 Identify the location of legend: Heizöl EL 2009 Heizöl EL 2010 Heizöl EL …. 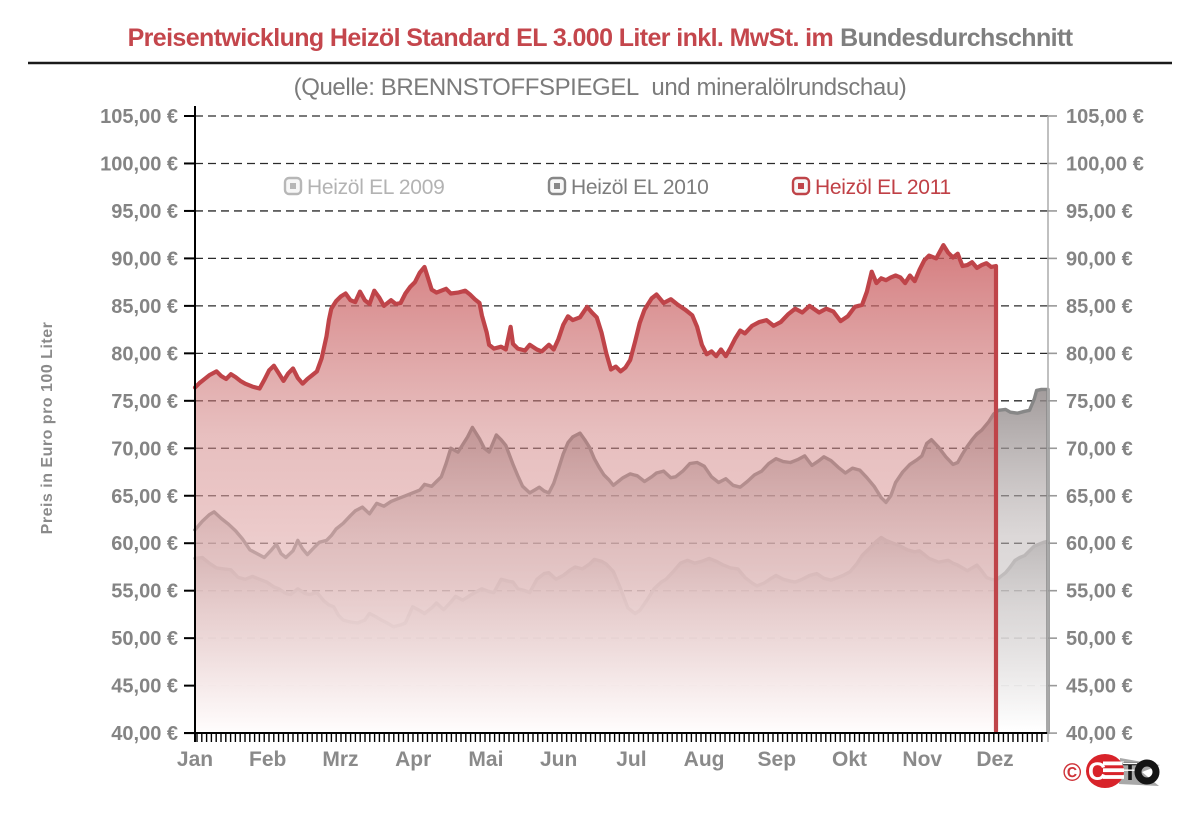
(617, 187).